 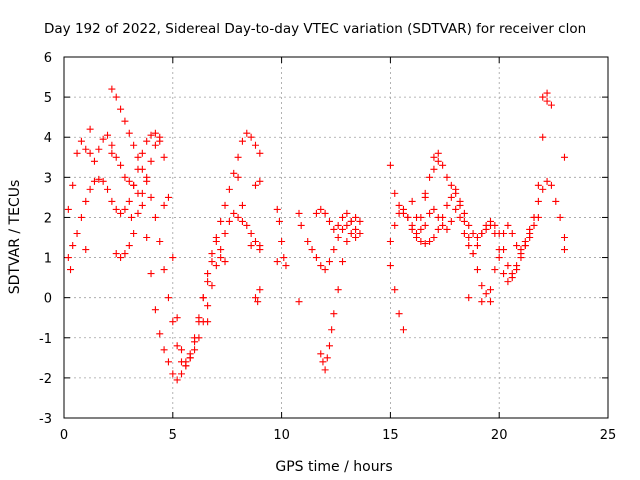 I want to click on x-tick-label: 10, so click(x=281, y=435).